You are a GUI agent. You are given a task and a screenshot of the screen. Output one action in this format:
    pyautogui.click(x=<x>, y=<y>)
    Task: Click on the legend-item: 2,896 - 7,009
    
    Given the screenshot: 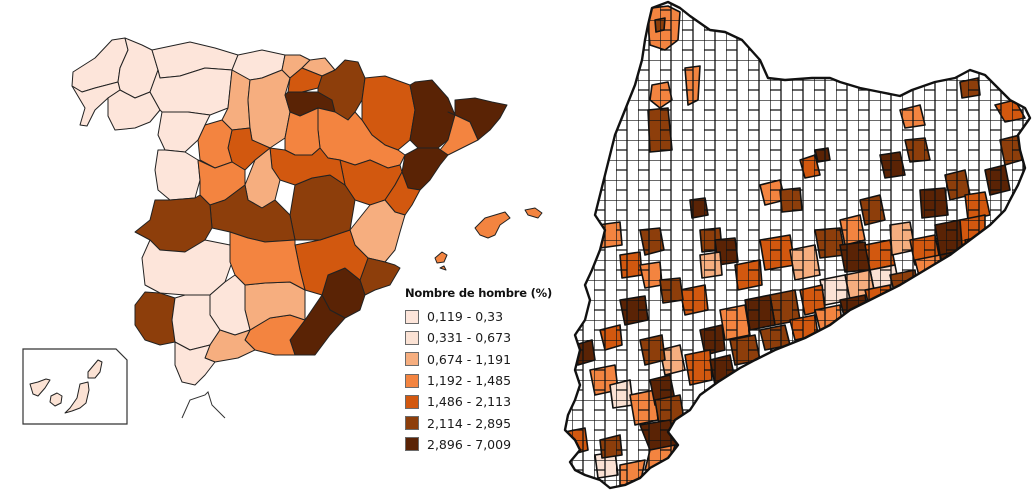 What is the action you would take?
    pyautogui.click(x=490, y=444)
    